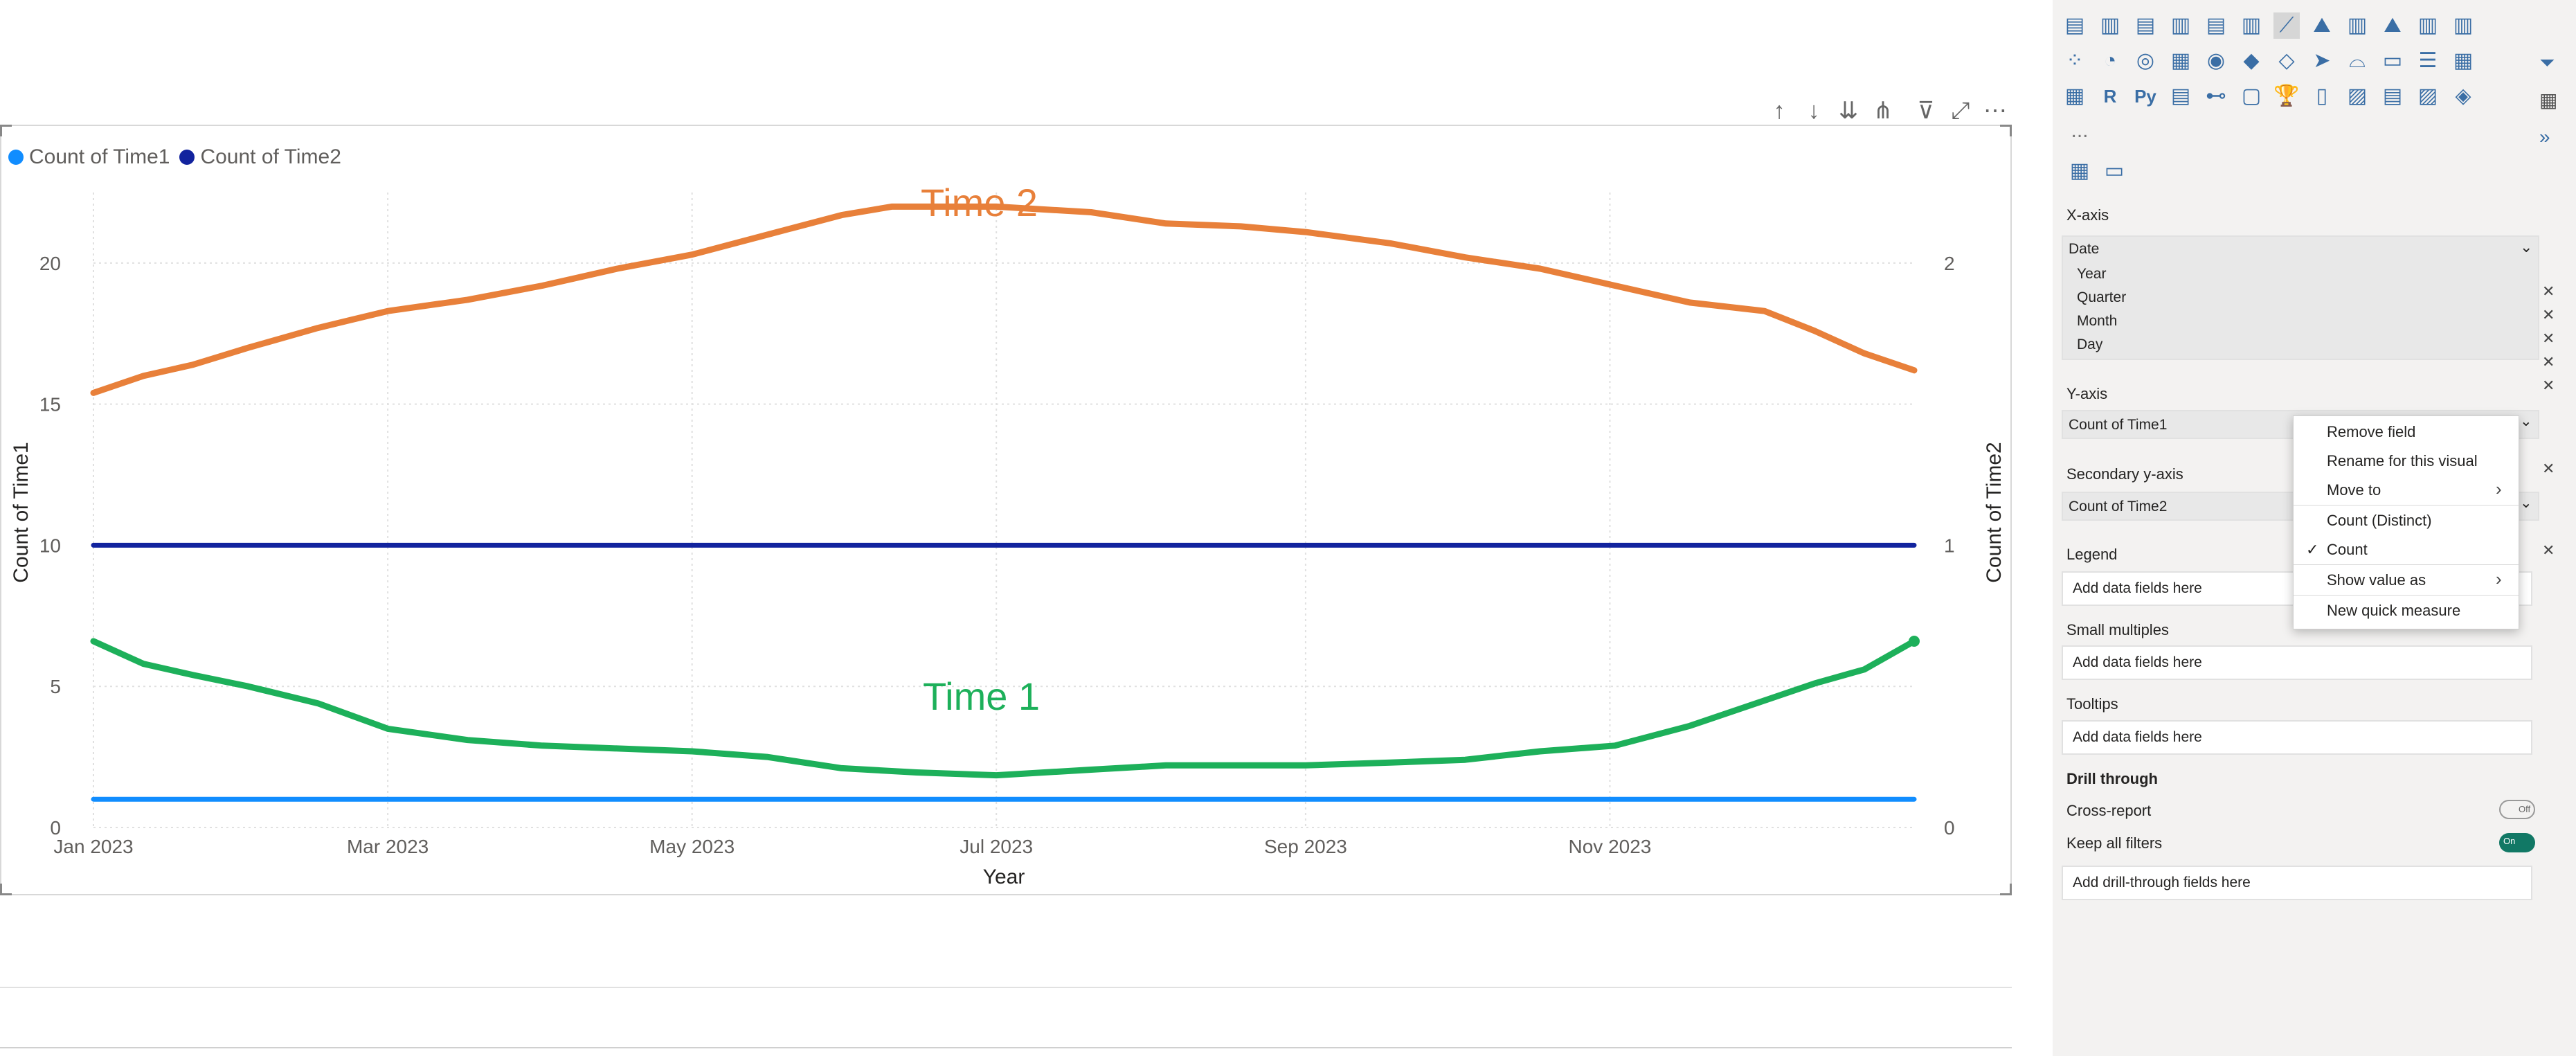  What do you see at coordinates (2371, 432) in the screenshot?
I see `menu-remove-field: Remove field` at bounding box center [2371, 432].